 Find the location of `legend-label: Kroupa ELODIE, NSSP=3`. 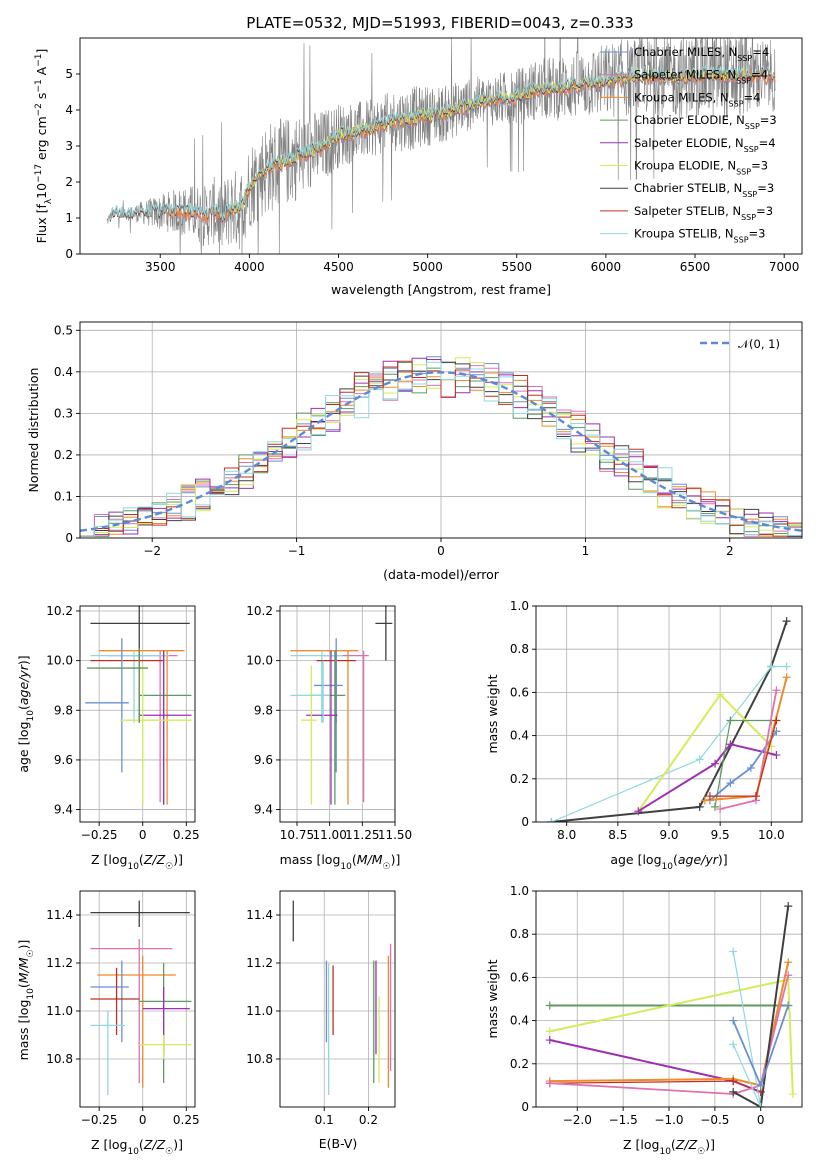

legend-label: Kroupa ELODIE, NSSP=3 is located at coordinates (701, 168).